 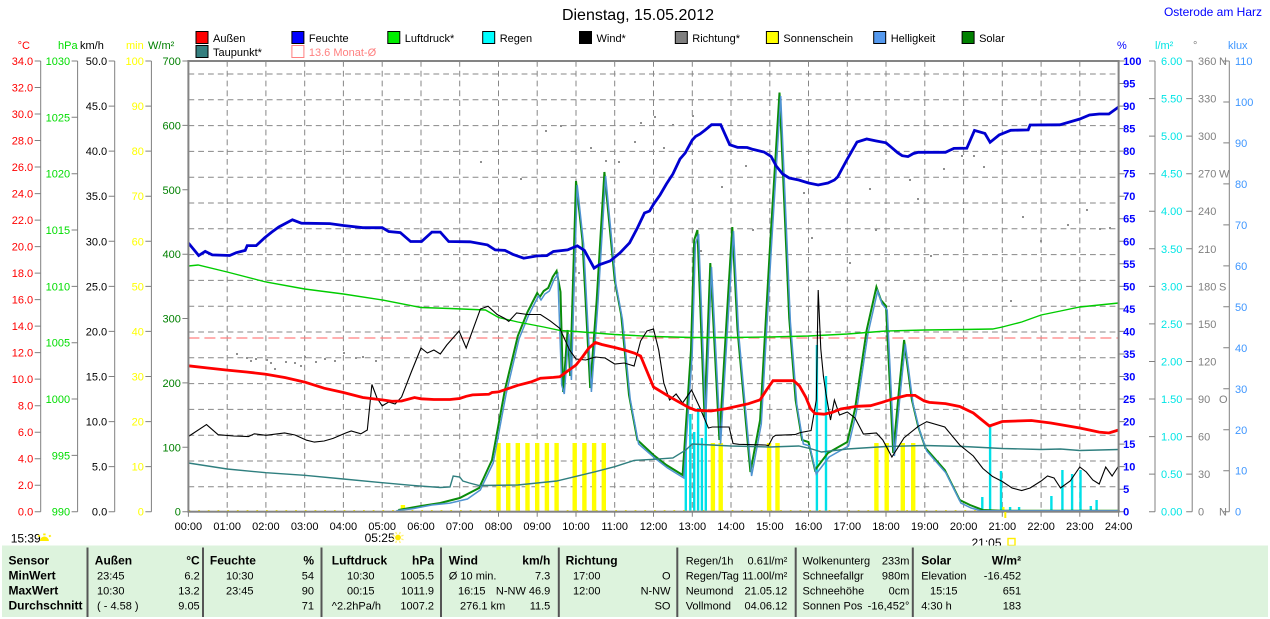 I want to click on svg-text: 5.0, so click(x=99, y=468).